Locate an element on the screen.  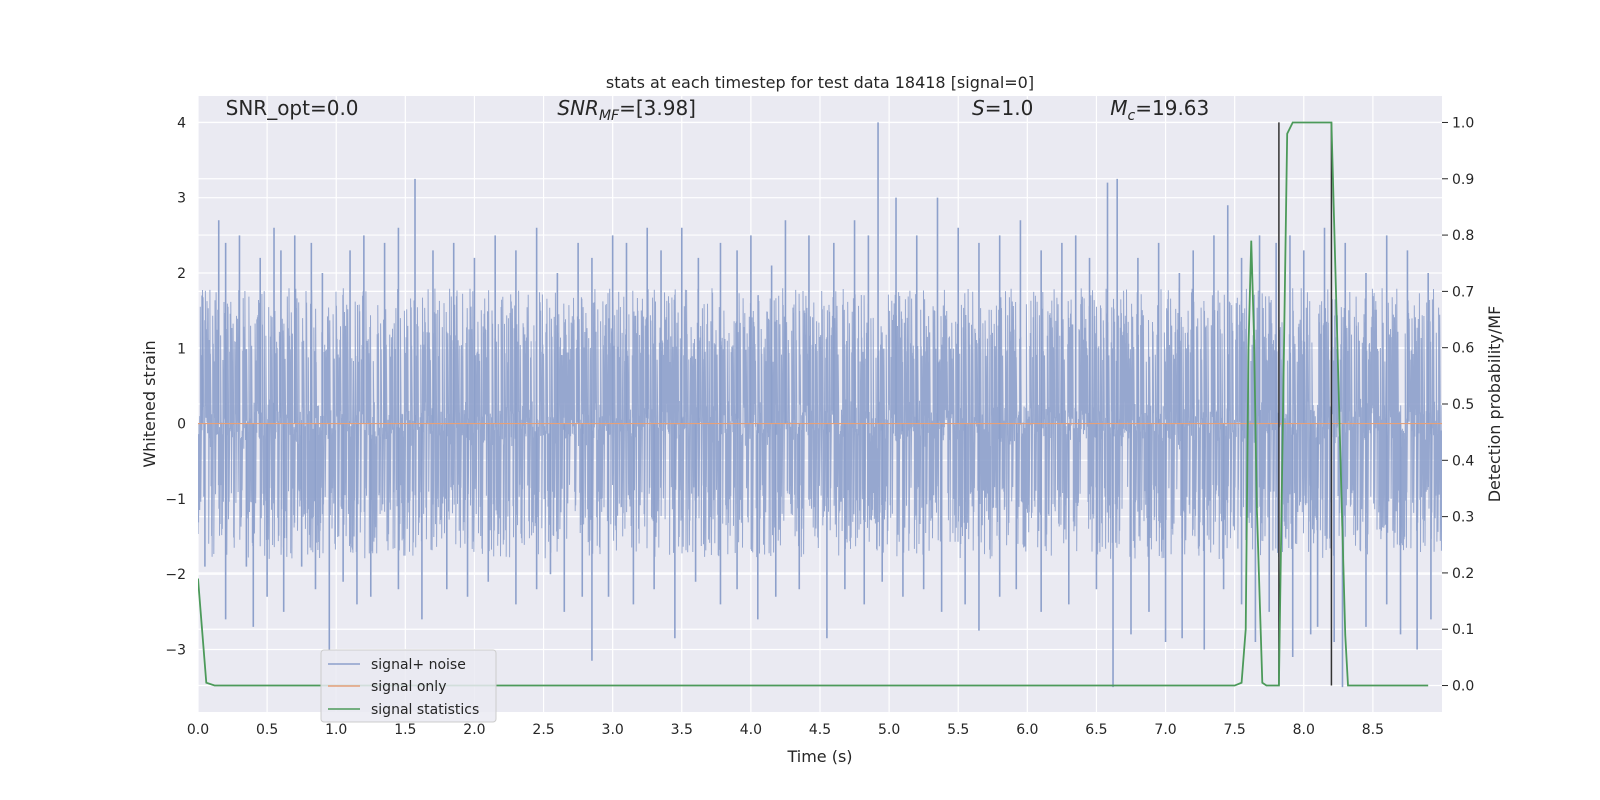
y2-tick-label-0: 1.0 is located at coordinates (1463, 123).